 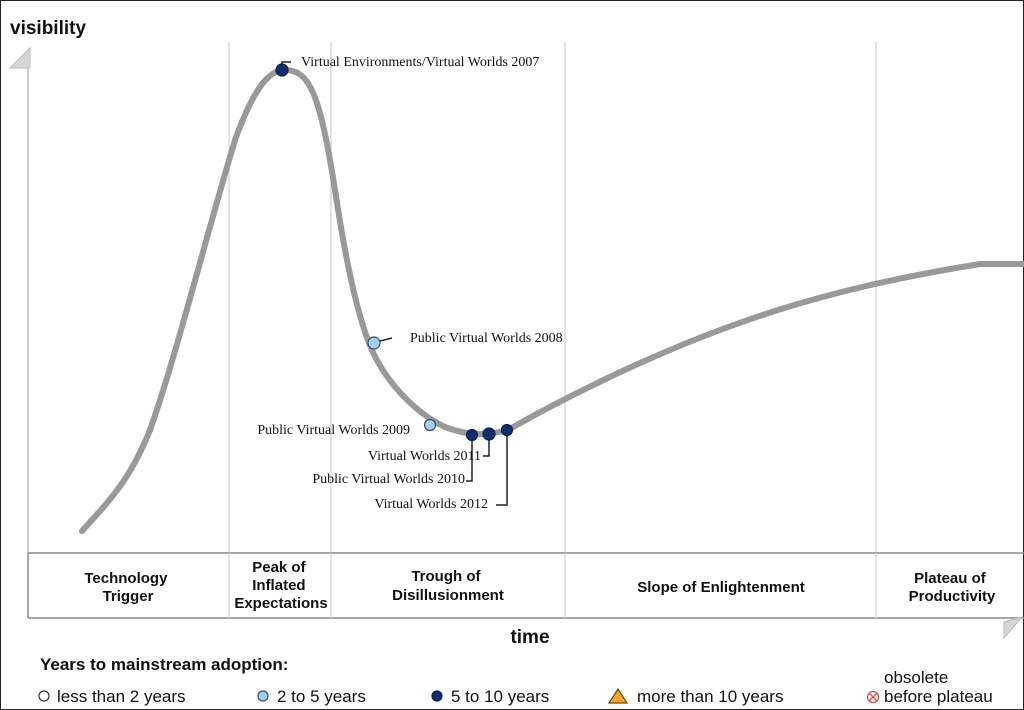 I want to click on phase-trough-of-disillusionment: Trough of Disillusionment, so click(x=448, y=586).